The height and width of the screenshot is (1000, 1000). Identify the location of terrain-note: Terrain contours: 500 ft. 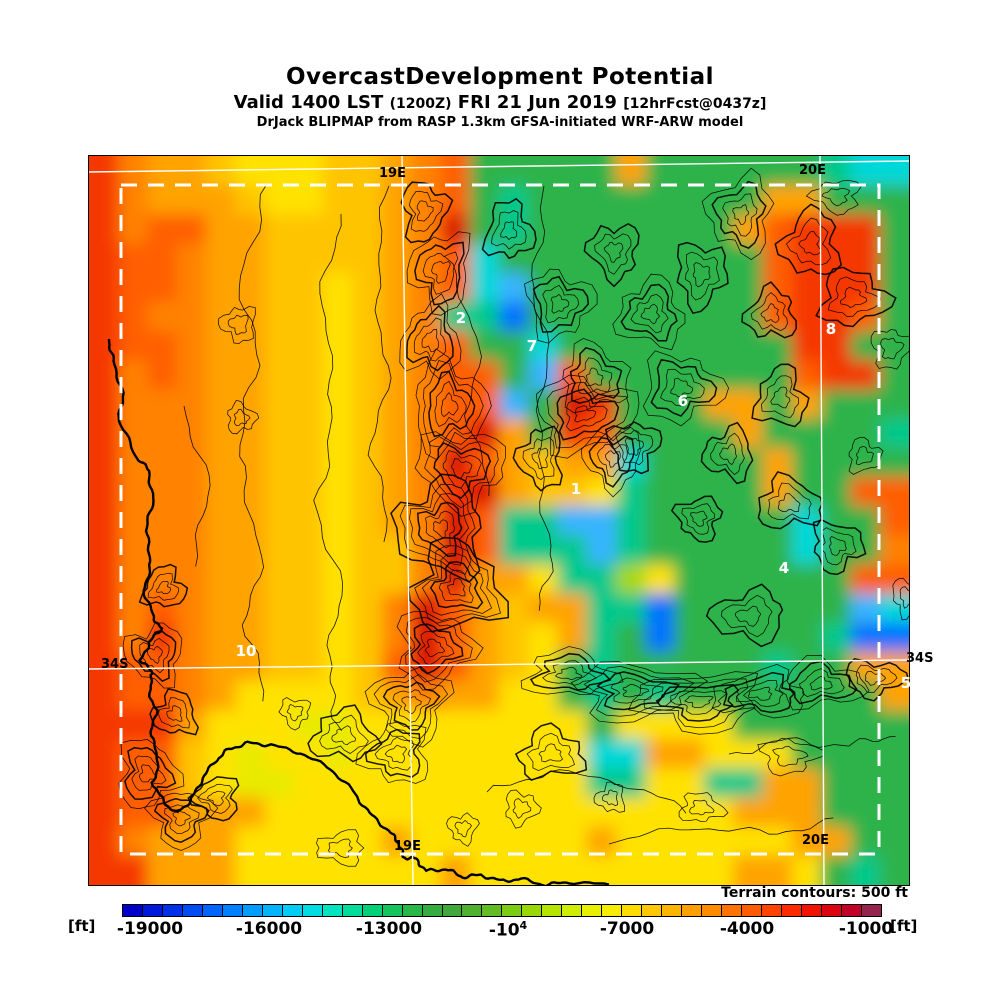
(814, 893).